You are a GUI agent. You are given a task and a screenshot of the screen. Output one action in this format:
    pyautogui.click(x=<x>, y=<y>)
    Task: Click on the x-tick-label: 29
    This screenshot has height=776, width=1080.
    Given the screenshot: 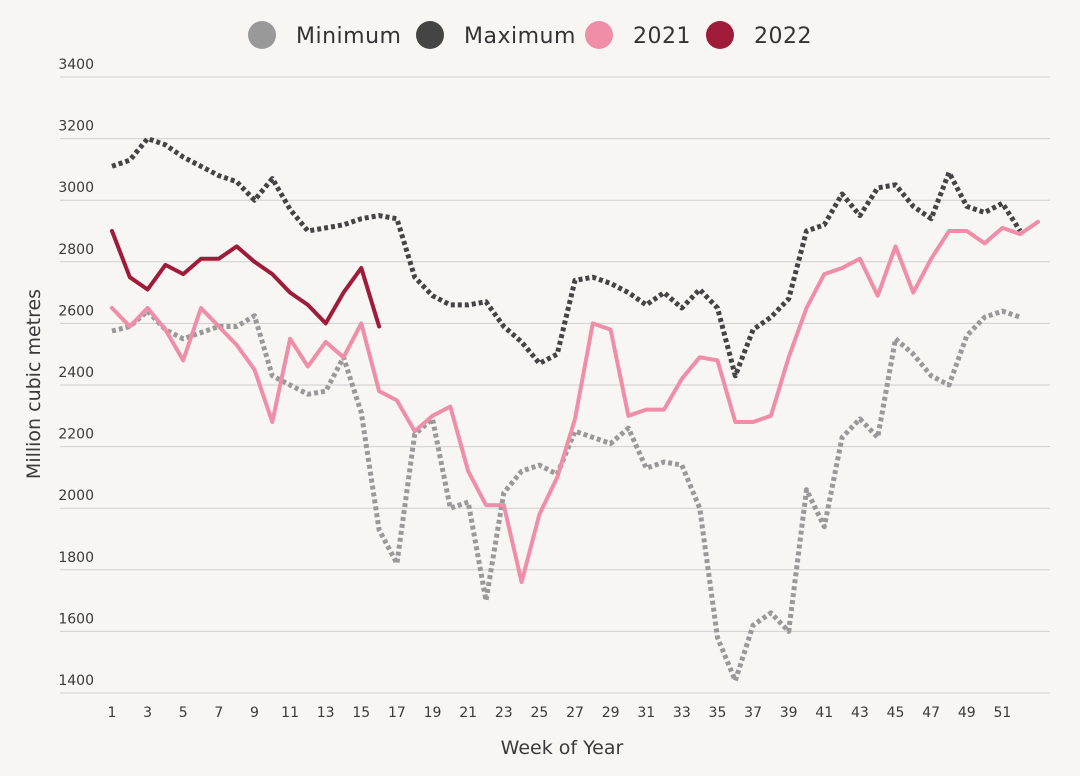 What is the action you would take?
    pyautogui.click(x=611, y=713)
    